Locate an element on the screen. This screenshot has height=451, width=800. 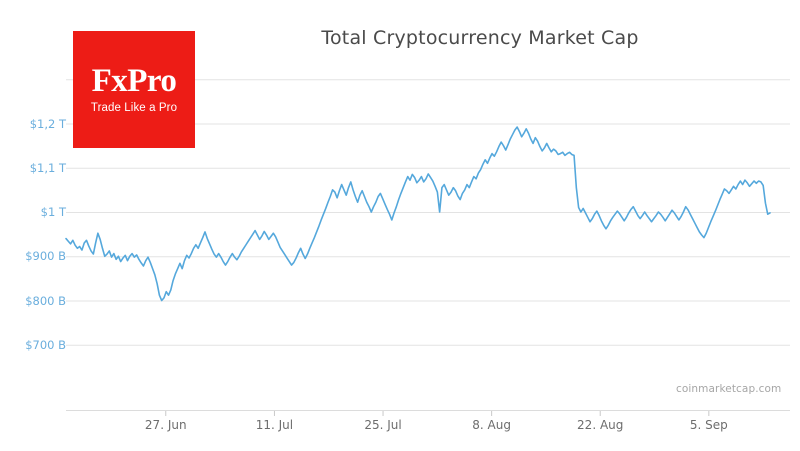
x-axis-tick-label: 22. Aug is located at coordinates (600, 425).